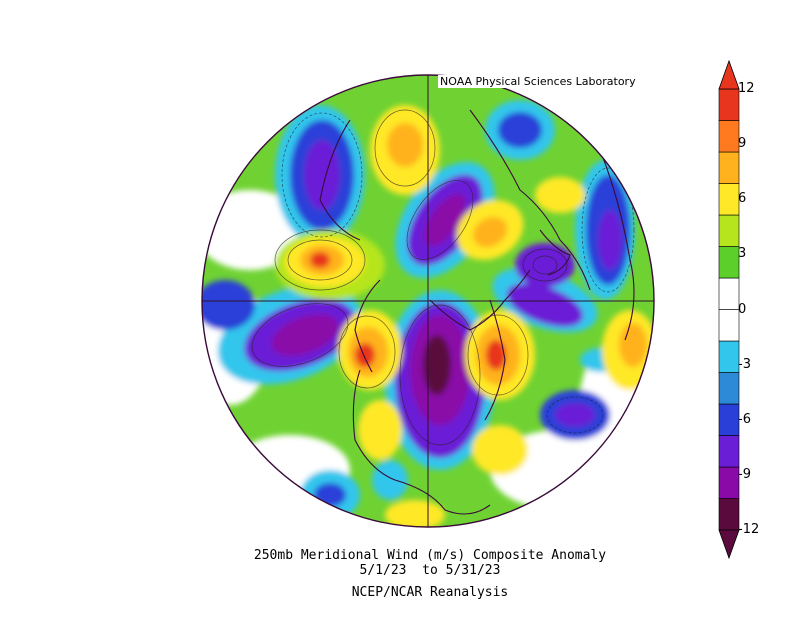 Image resolution: width=800 pixels, height=619 pixels. What do you see at coordinates (538, 81) in the screenshot?
I see `credit-label: NOAA Physical Sciences Laboratory` at bounding box center [538, 81].